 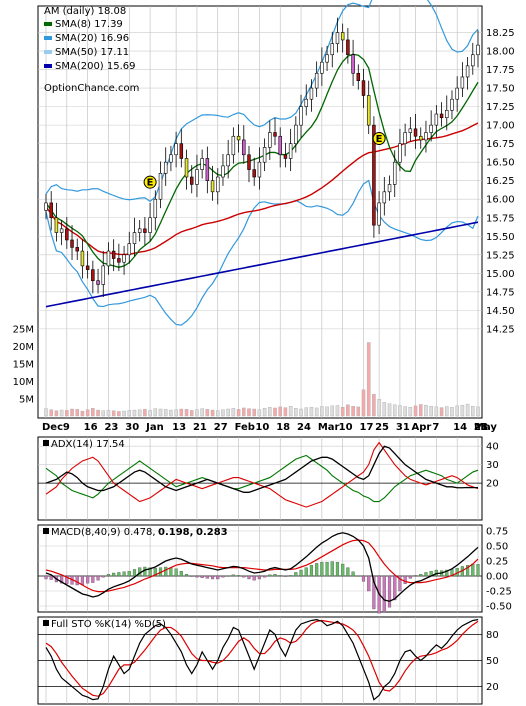 I want to click on y-tick-volume-2: 15M, so click(x=23, y=365).